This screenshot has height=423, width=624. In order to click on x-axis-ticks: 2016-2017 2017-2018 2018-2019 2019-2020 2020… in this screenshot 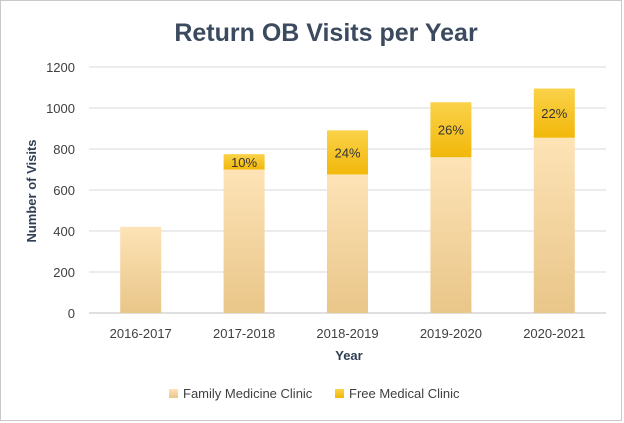, I will do `click(348, 333)`.